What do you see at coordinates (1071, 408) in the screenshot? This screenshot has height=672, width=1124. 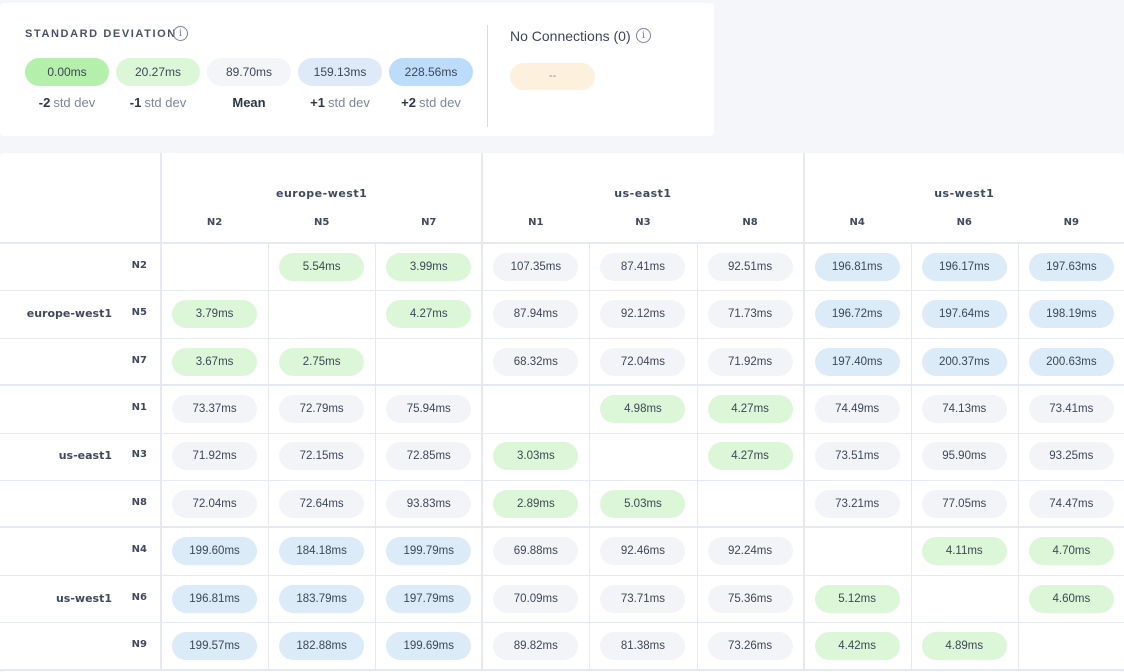 I see `latency-cell: 73.41ms` at bounding box center [1071, 408].